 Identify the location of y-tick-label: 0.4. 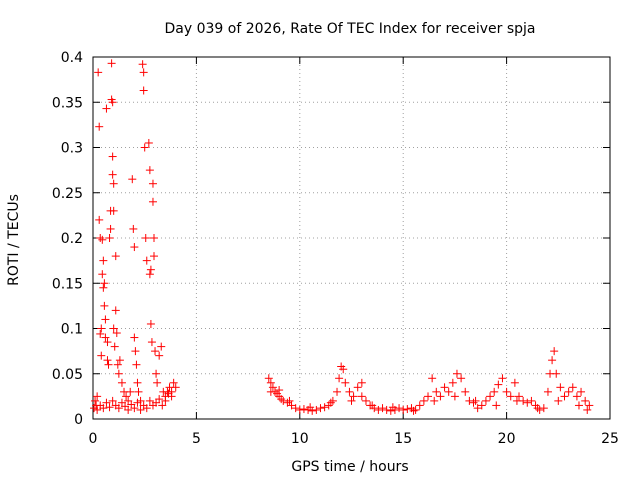
(72, 58).